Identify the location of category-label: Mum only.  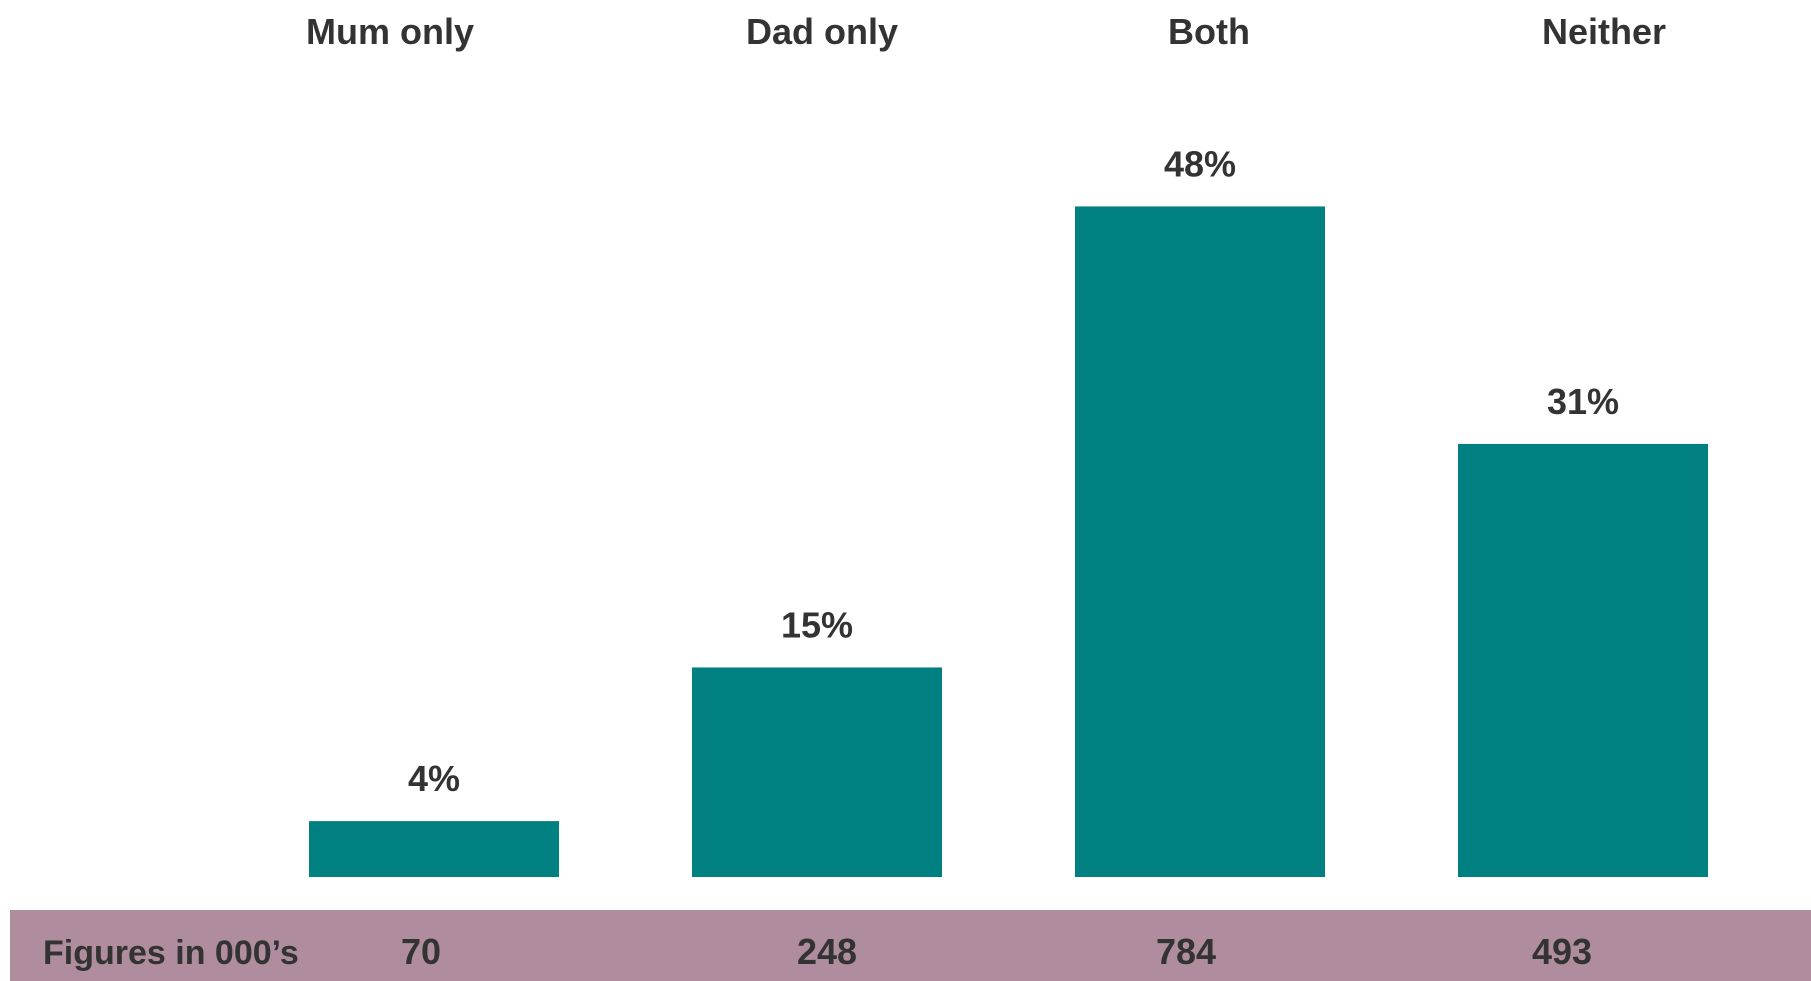
(390, 31).